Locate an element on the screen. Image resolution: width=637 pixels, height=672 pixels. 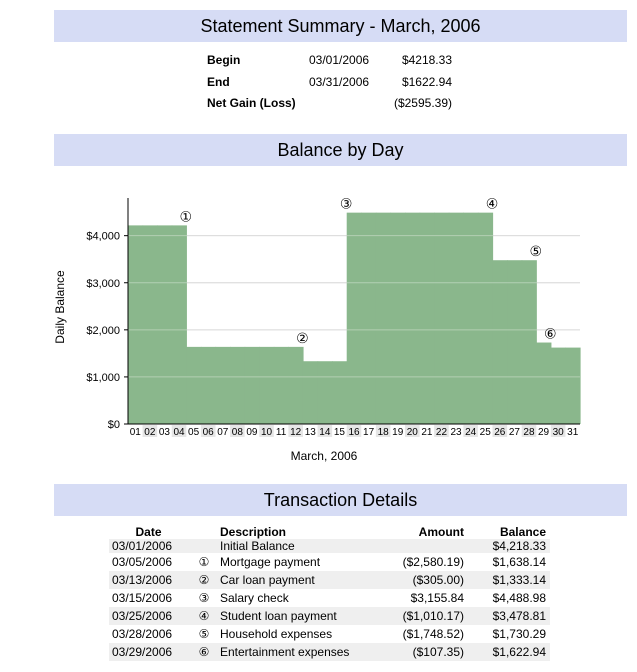
cell-date: 03/15/2006 is located at coordinates (142, 598).